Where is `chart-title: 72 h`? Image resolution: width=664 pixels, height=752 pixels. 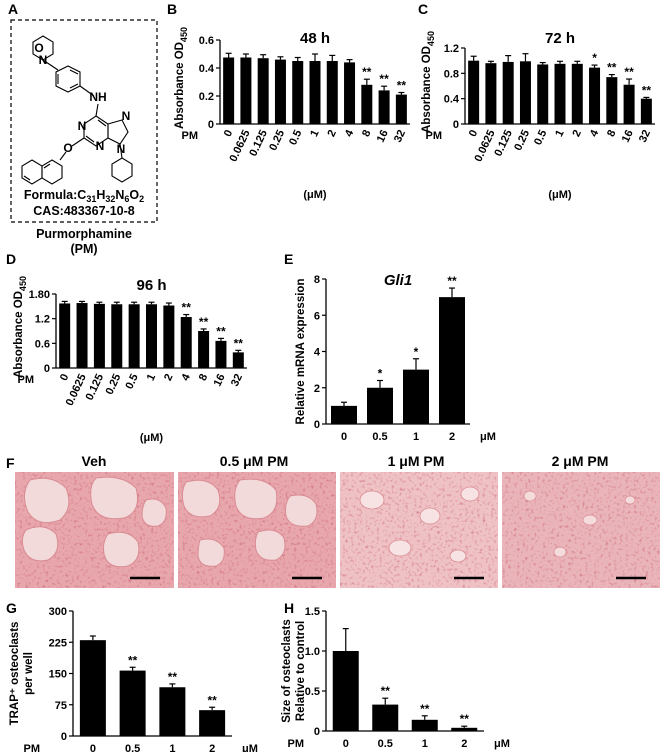
chart-title: 72 h is located at coordinates (560, 38).